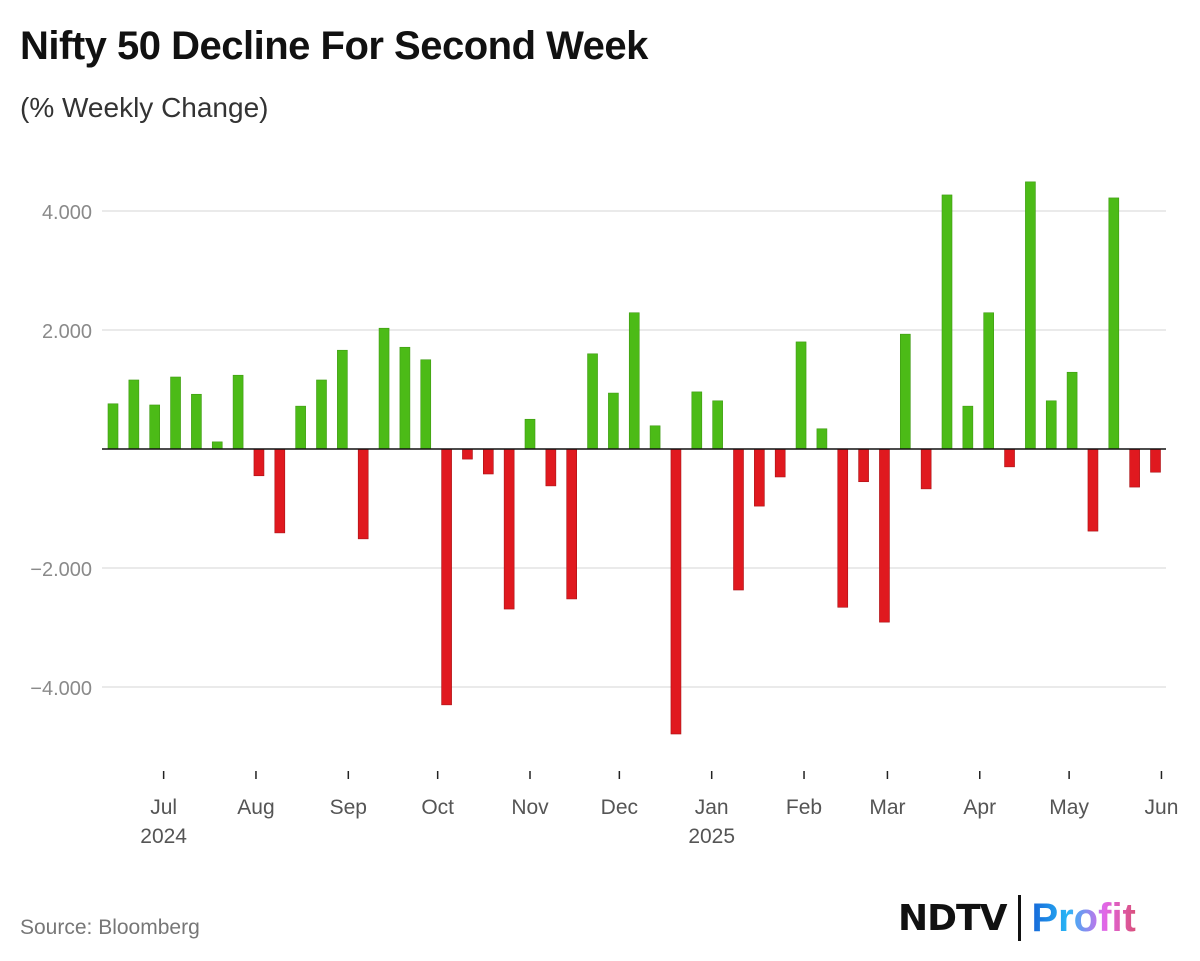  I want to click on chart-subtitle: (% Weekly Change), so click(144, 107).